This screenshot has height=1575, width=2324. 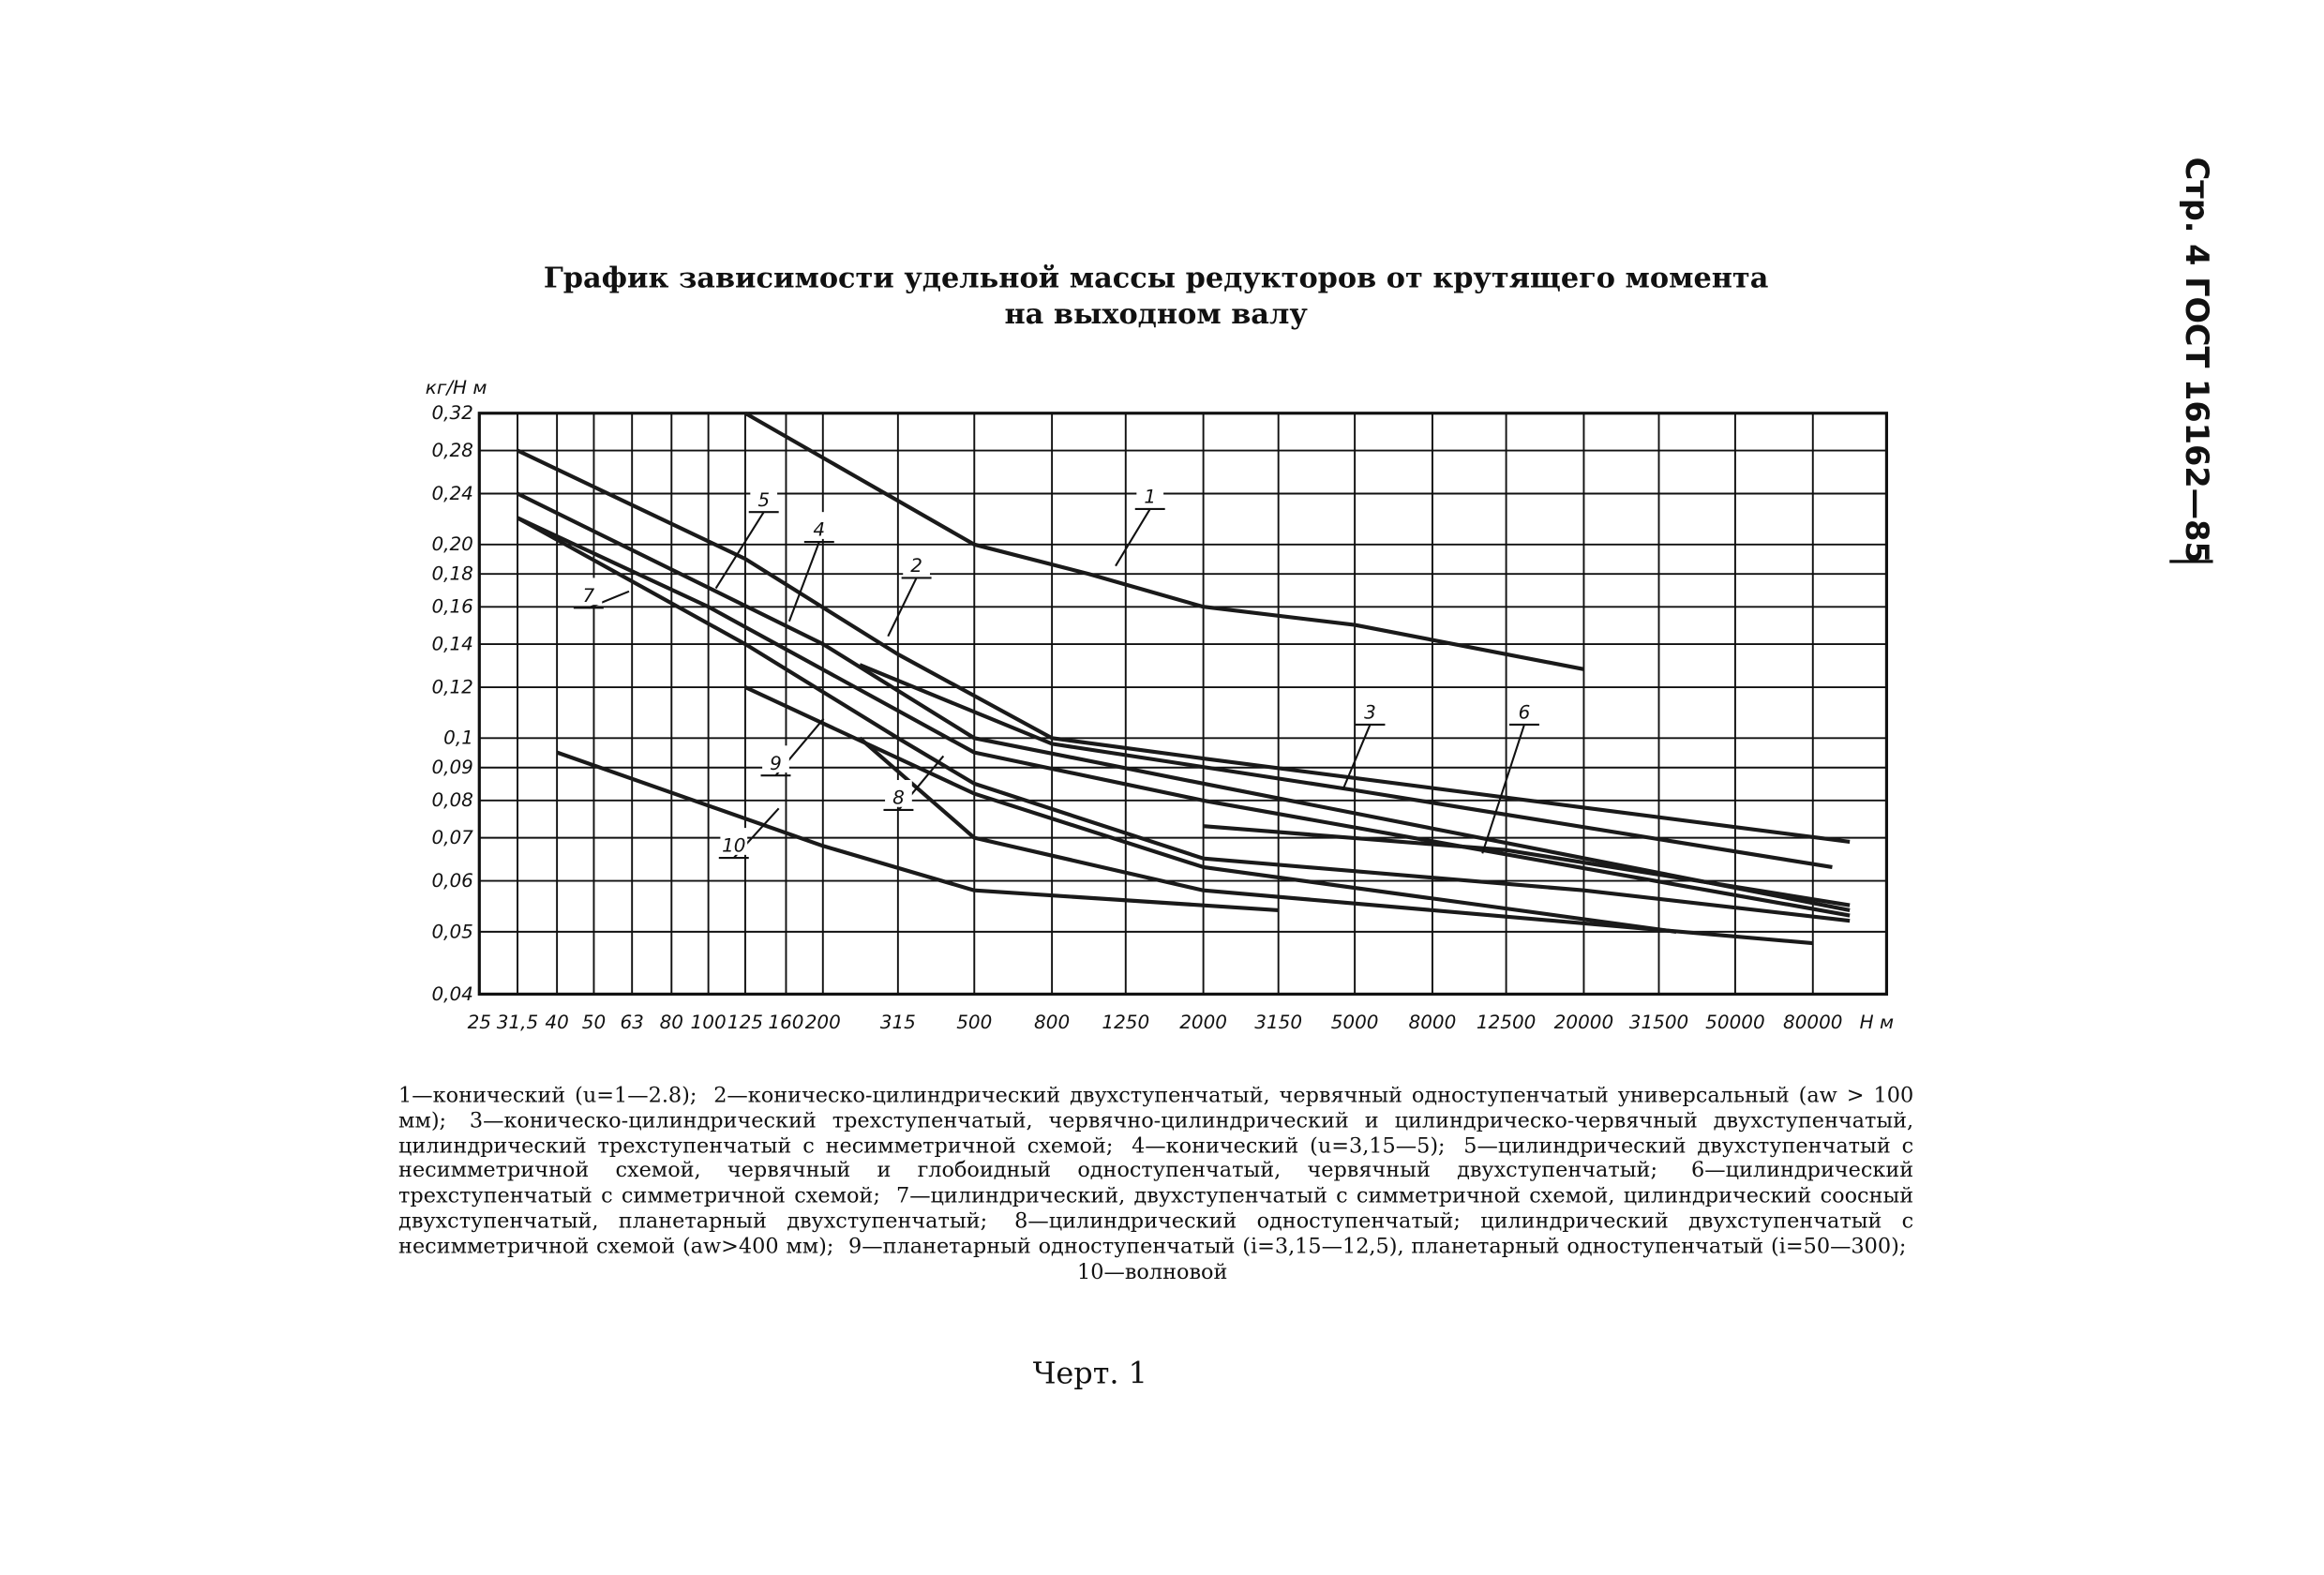 What do you see at coordinates (632, 1022) in the screenshot?
I see `x-tick-label: 63` at bounding box center [632, 1022].